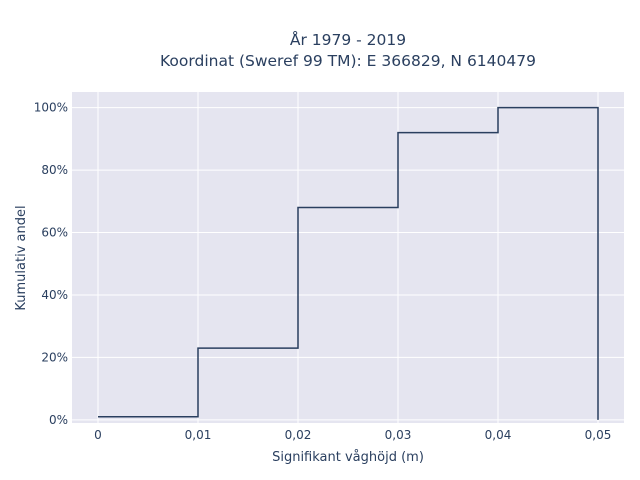  Describe the element at coordinates (54, 357) in the screenshot. I see `y-tick-label: 20%` at that location.